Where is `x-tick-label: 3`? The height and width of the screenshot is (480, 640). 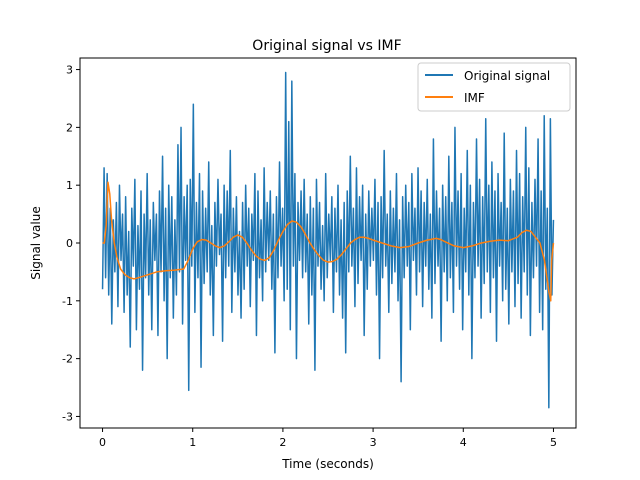
x-tick-label: 3 is located at coordinates (373, 442).